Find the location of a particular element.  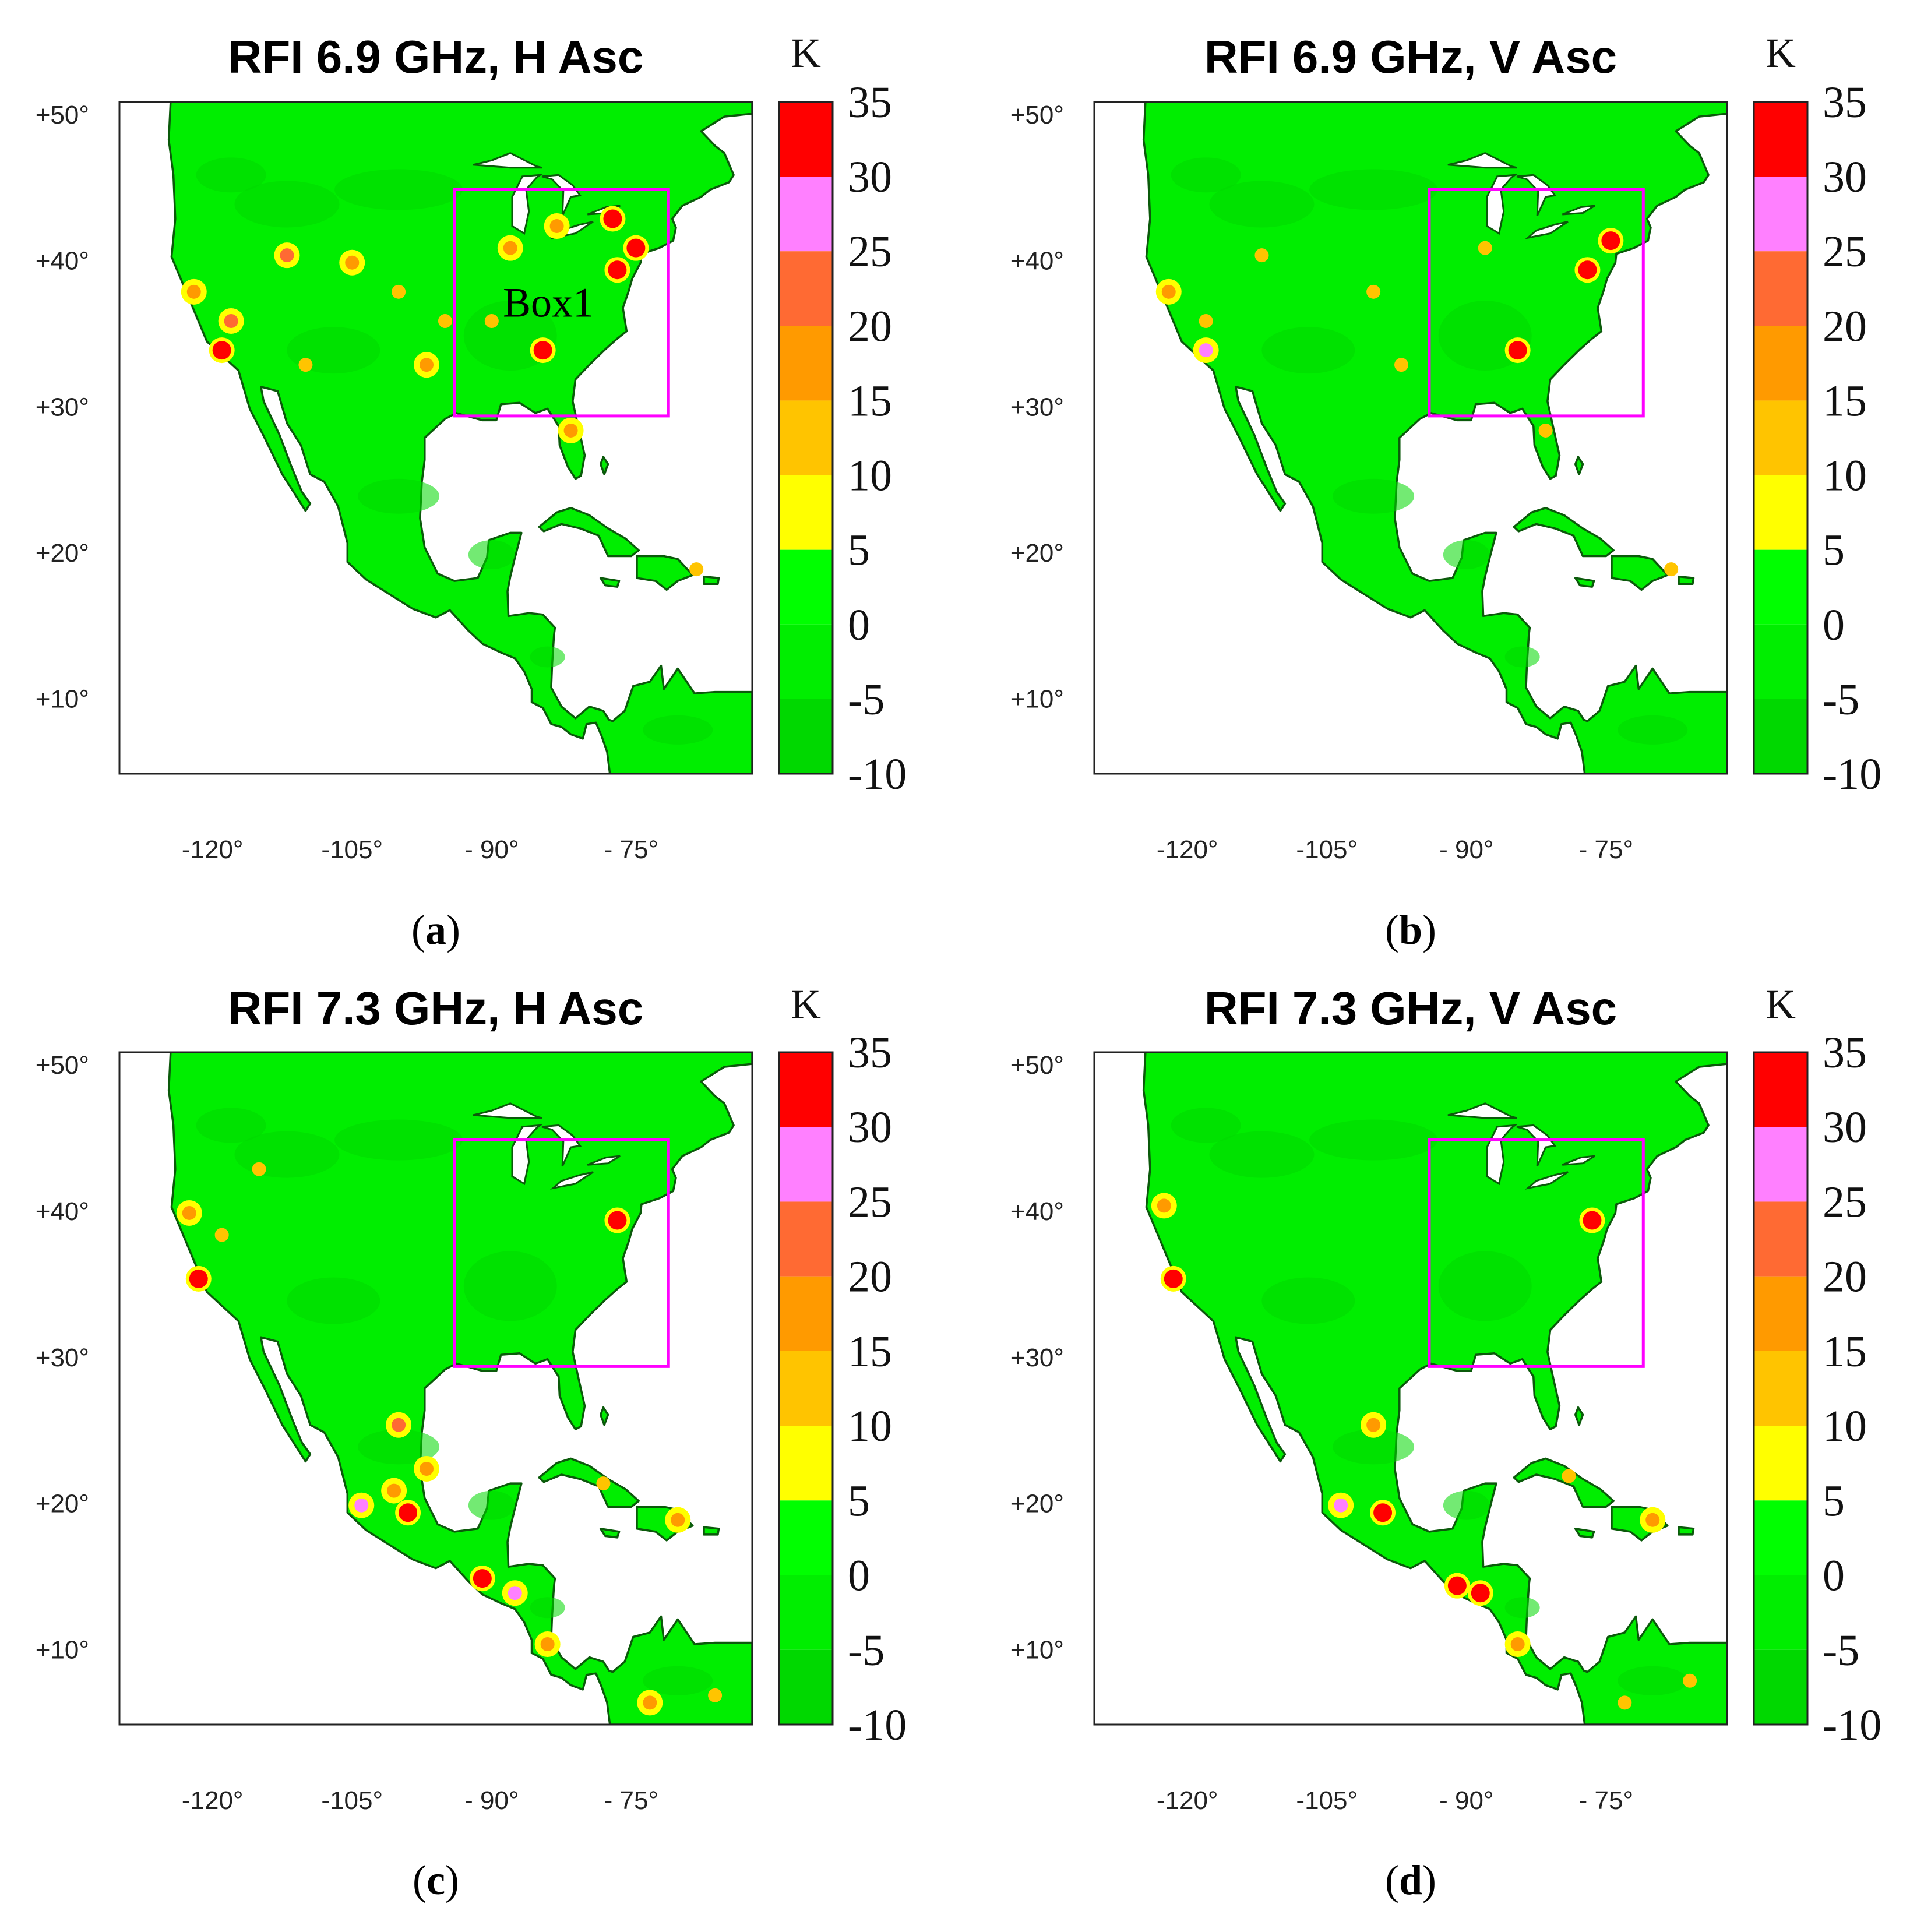

panel-a-y-tick-label: +50° is located at coordinates (62, 115).